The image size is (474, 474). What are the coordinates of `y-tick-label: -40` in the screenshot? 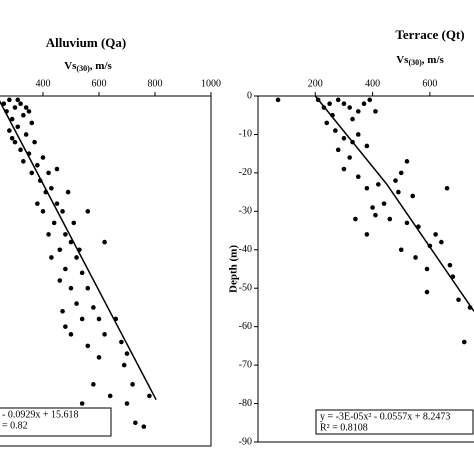 It's located at (245, 249).